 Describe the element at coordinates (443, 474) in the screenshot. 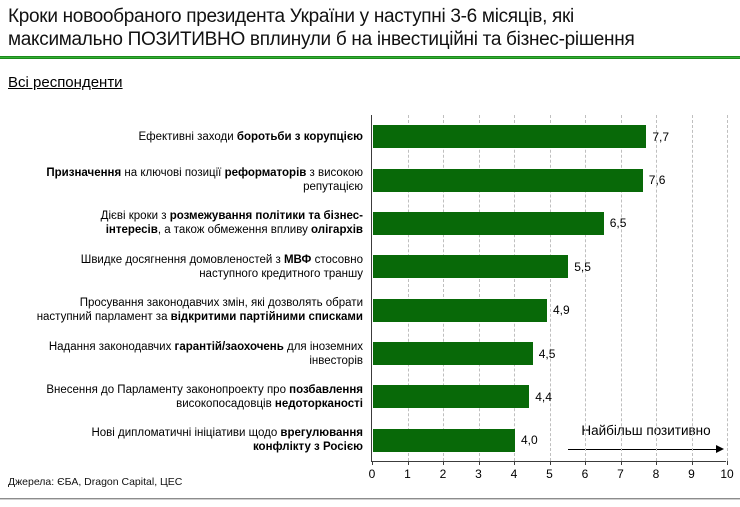

I see `x-tick-label: 2` at that location.